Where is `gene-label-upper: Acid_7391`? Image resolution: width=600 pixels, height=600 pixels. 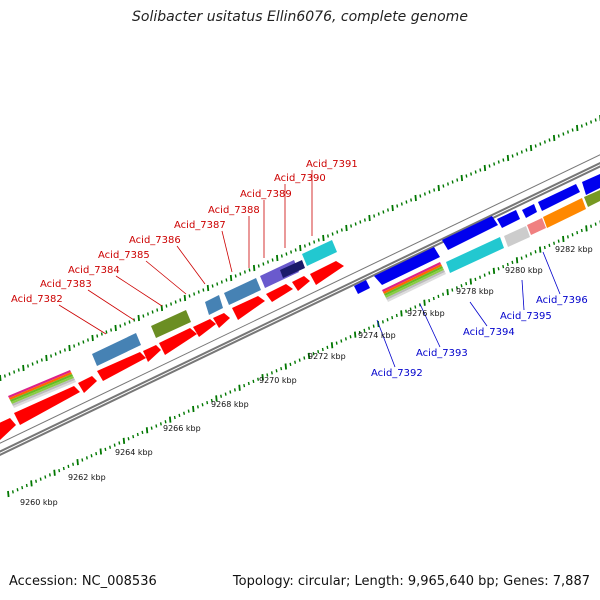 gene-label-upper: Acid_7391 is located at coordinates (332, 164).